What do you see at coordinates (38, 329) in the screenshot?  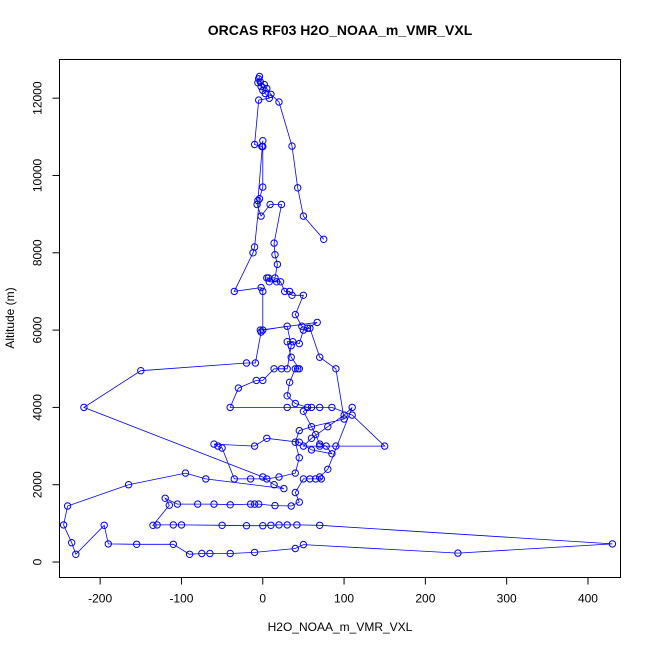 I see `y-tick-label: 6000` at bounding box center [38, 329].